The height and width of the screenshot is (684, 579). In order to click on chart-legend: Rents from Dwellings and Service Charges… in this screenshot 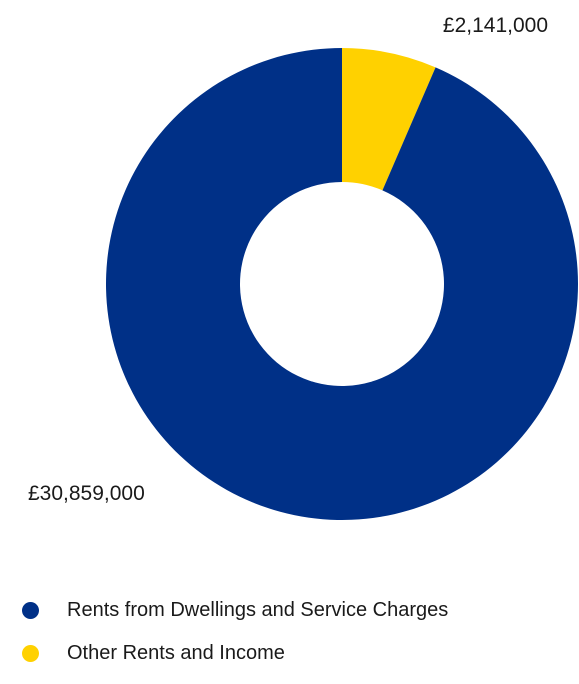, I will do `click(235, 641)`.